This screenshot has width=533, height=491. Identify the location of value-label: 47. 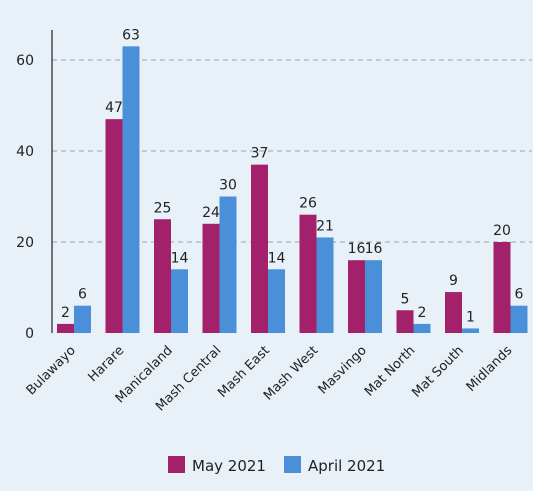
(114, 108).